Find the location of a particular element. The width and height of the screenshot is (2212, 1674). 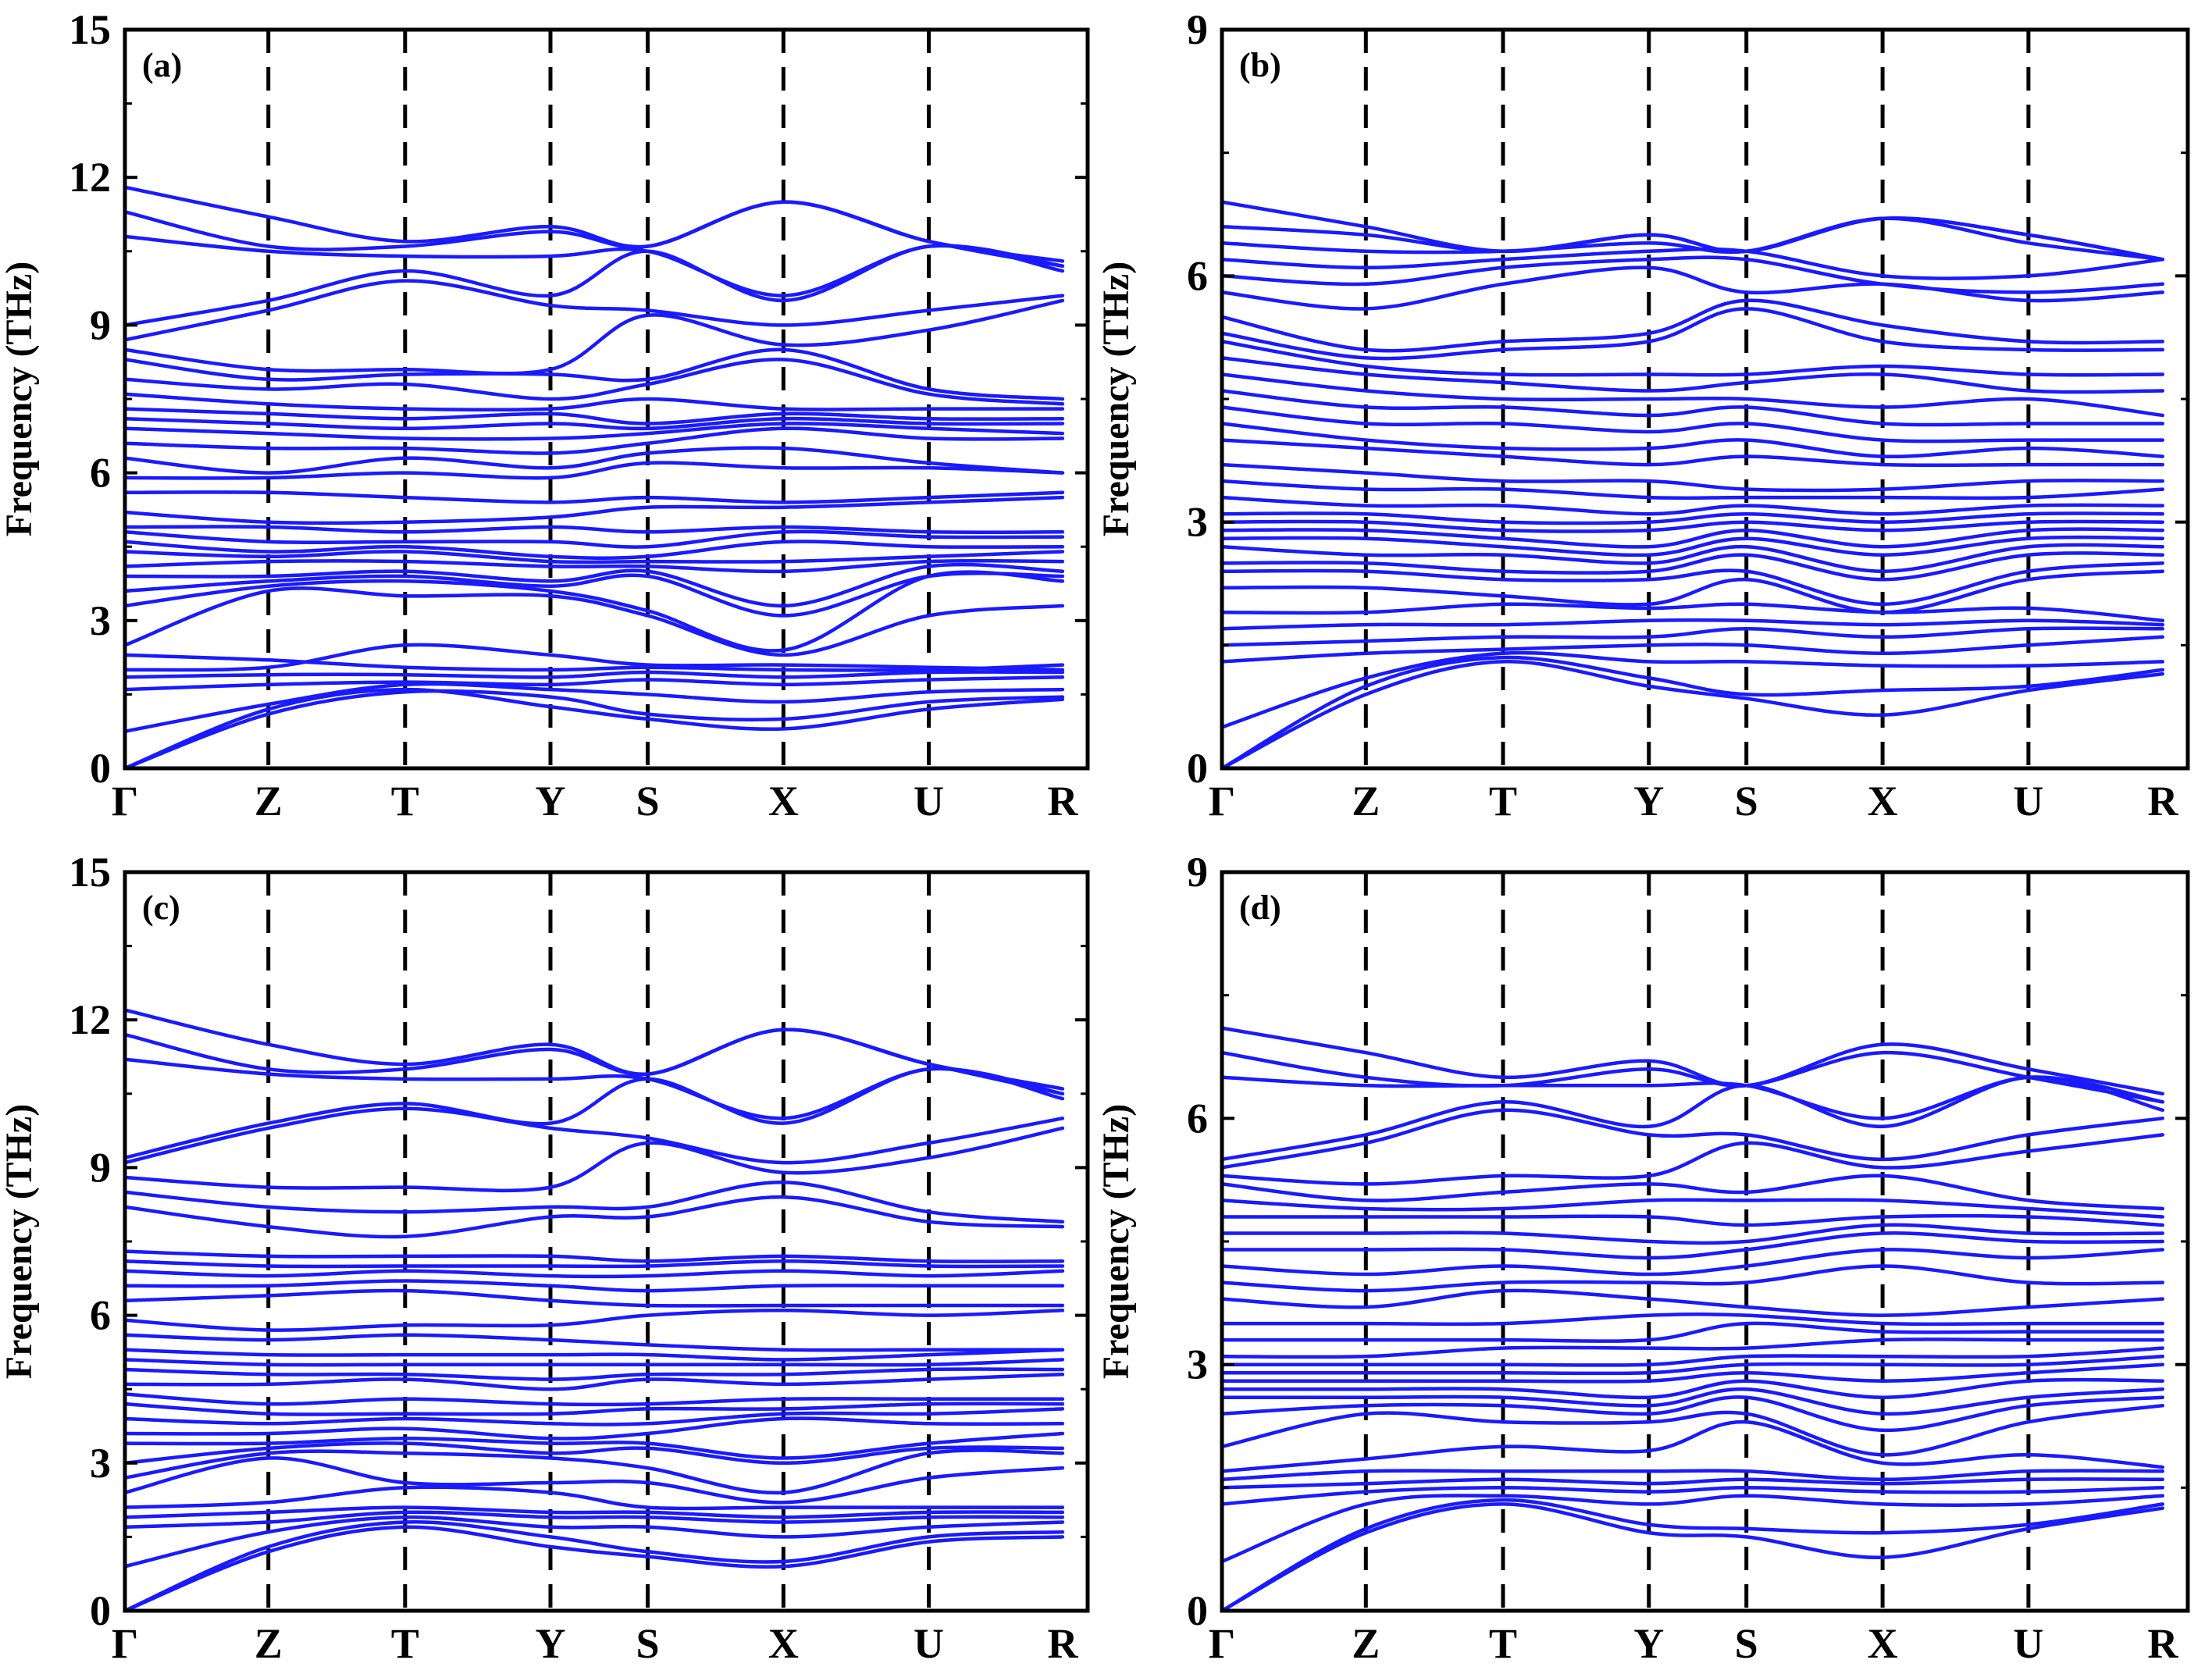

y-tick-label: 12 is located at coordinates (90, 1019).